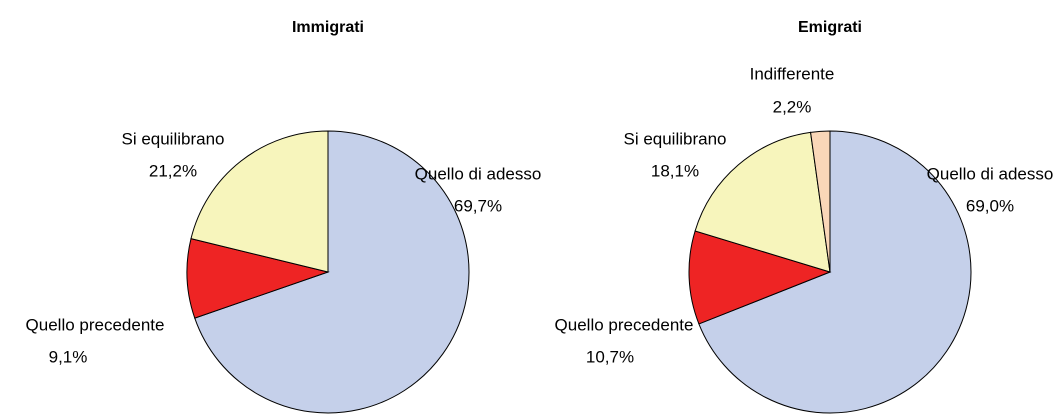  Describe the element at coordinates (990, 205) in the screenshot. I see `slice-value: 69,0%` at that location.